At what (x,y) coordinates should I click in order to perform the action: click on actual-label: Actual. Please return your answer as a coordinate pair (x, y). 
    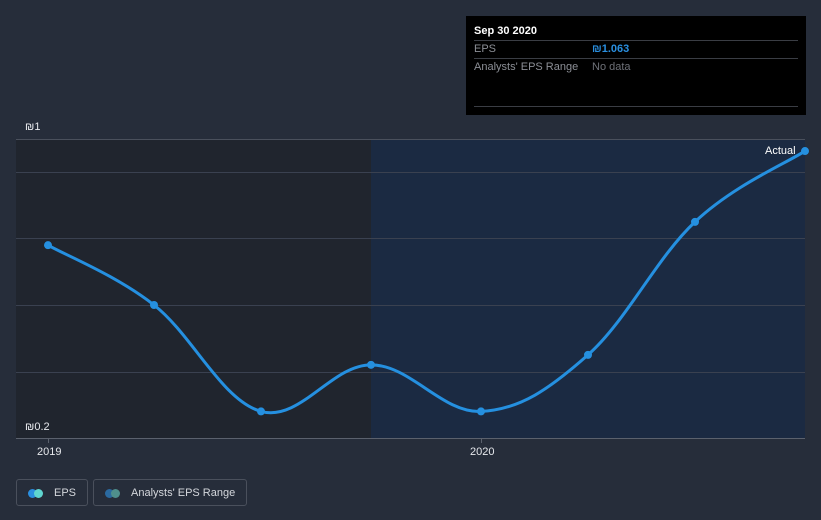
    Looking at the image, I should click on (780, 151).